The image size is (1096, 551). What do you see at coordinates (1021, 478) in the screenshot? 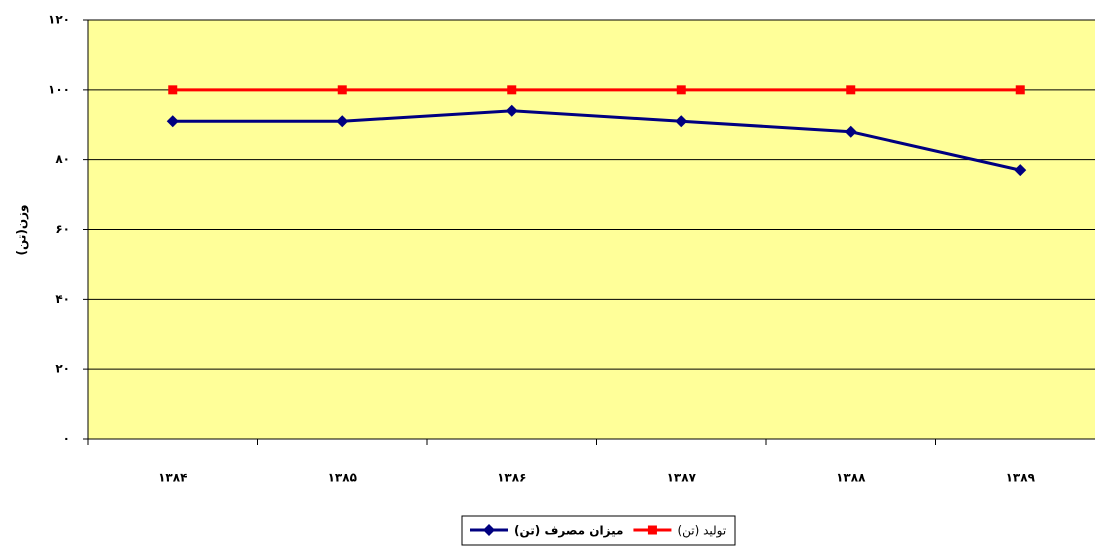
I see `x-tick-label: ۱۳۸۹` at bounding box center [1021, 478].